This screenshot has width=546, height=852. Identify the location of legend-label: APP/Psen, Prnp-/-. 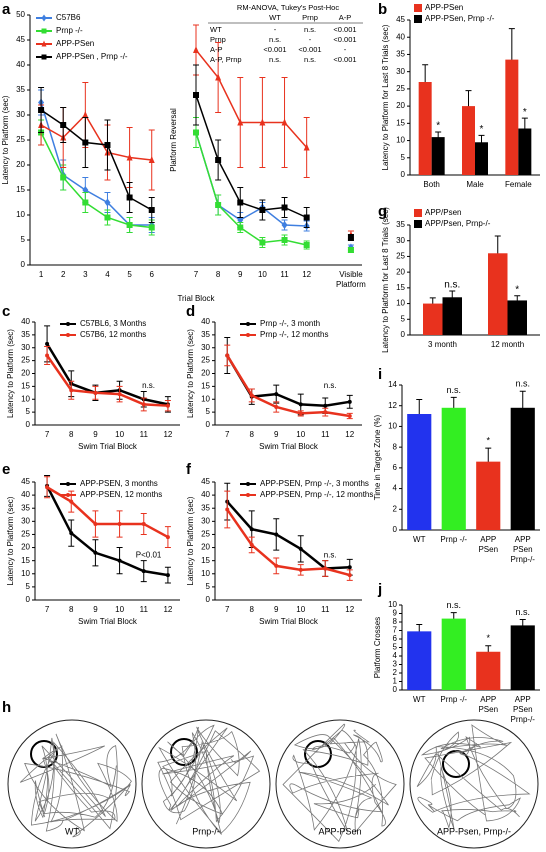
(458, 223).